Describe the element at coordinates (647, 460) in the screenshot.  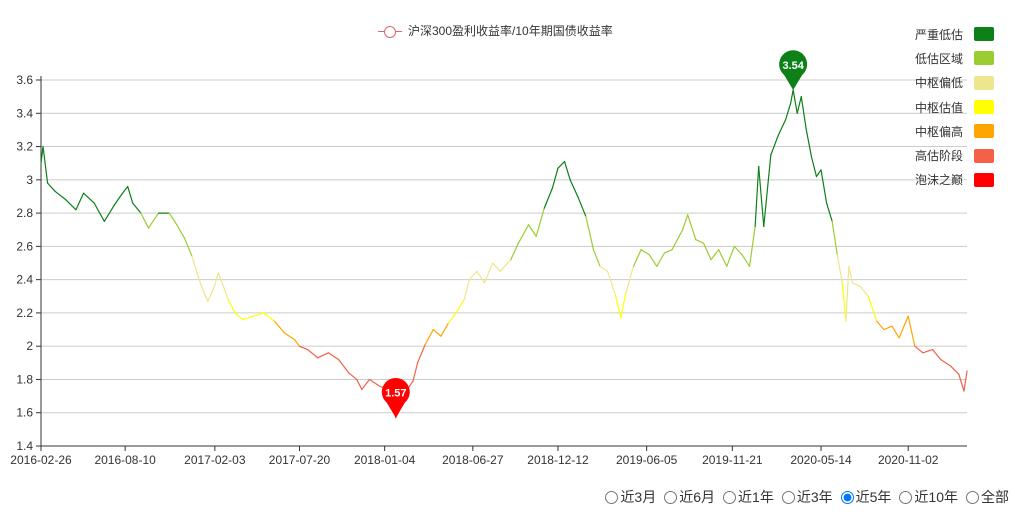
I see `x-tick-label: 2019-06-05` at that location.